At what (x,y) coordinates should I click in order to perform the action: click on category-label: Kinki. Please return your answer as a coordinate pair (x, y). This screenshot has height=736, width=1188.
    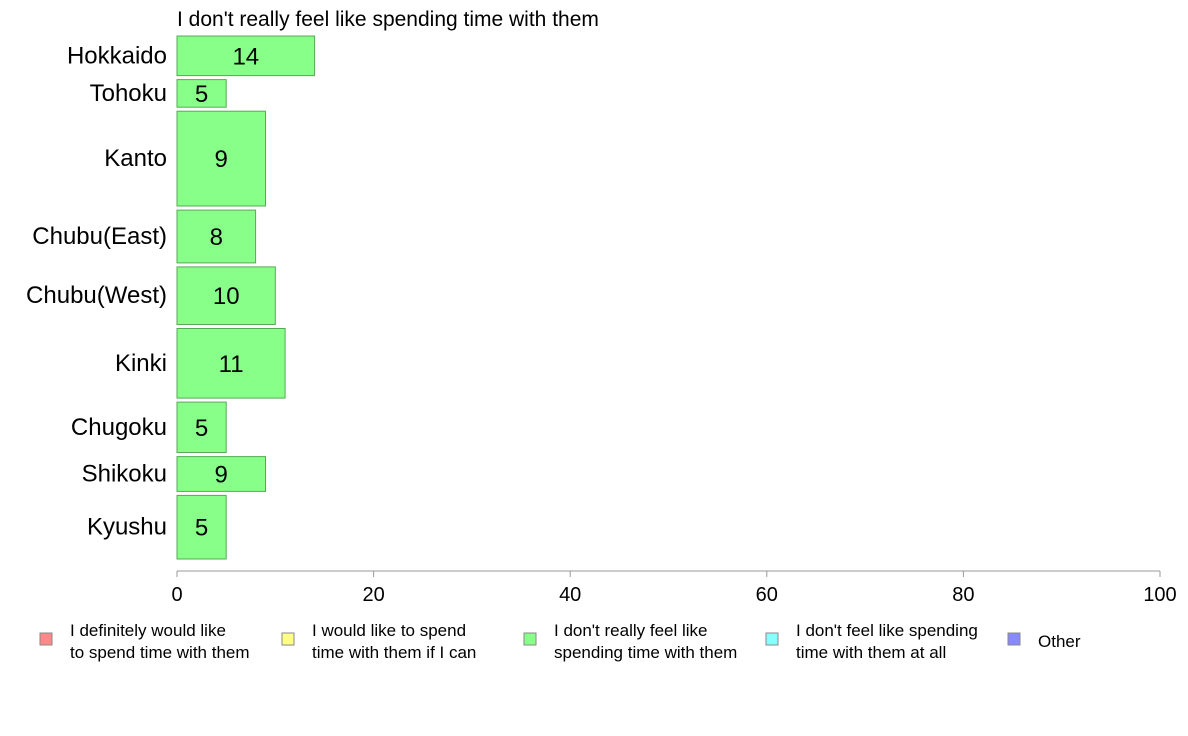
    Looking at the image, I should click on (141, 363).